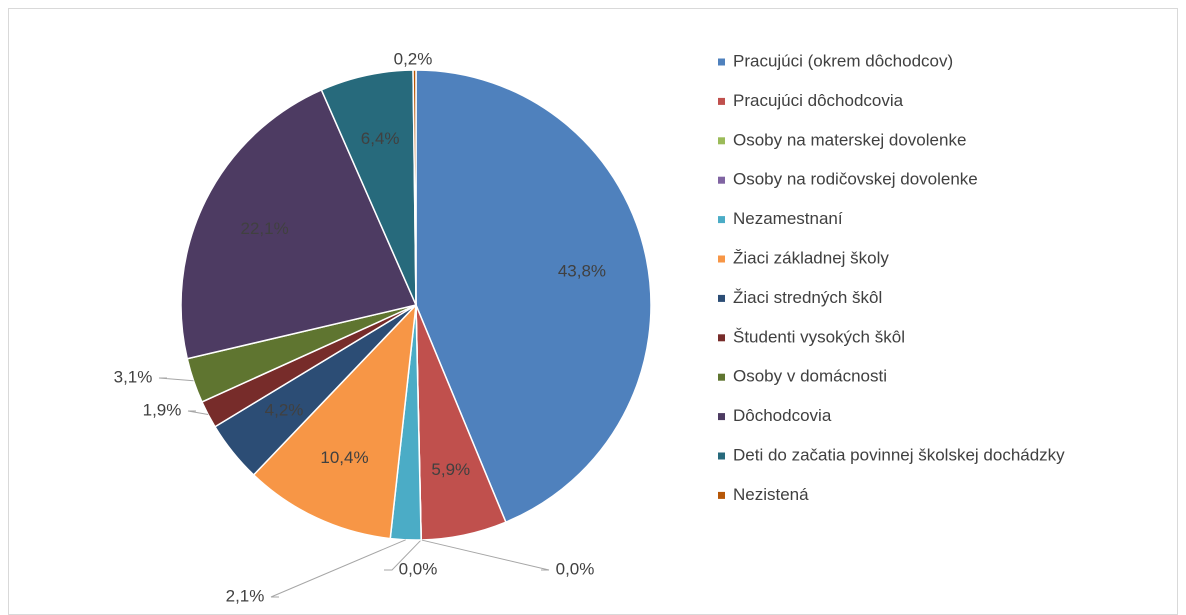 Image resolution: width=1186 pixels, height=615 pixels. Describe the element at coordinates (162, 409) in the screenshot. I see `data-label: 1,9%` at that location.